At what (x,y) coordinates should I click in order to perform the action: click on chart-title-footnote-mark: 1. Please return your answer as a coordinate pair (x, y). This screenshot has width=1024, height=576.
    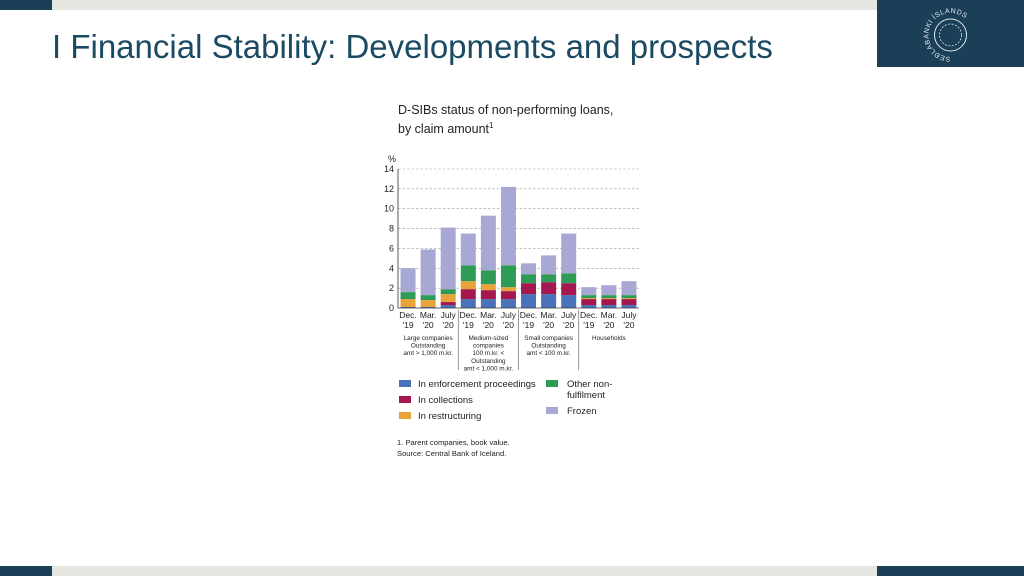
    Looking at the image, I should click on (491, 125).